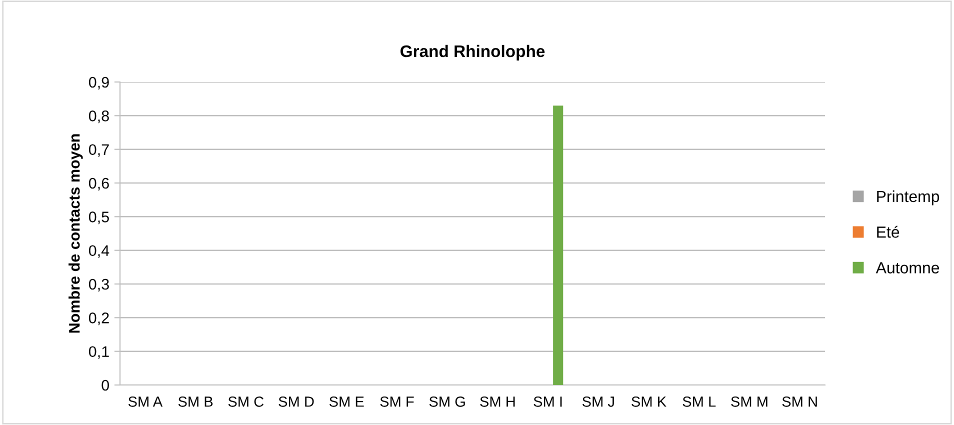  Describe the element at coordinates (246, 401) in the screenshot. I see `x-tick-label: SM C` at that location.